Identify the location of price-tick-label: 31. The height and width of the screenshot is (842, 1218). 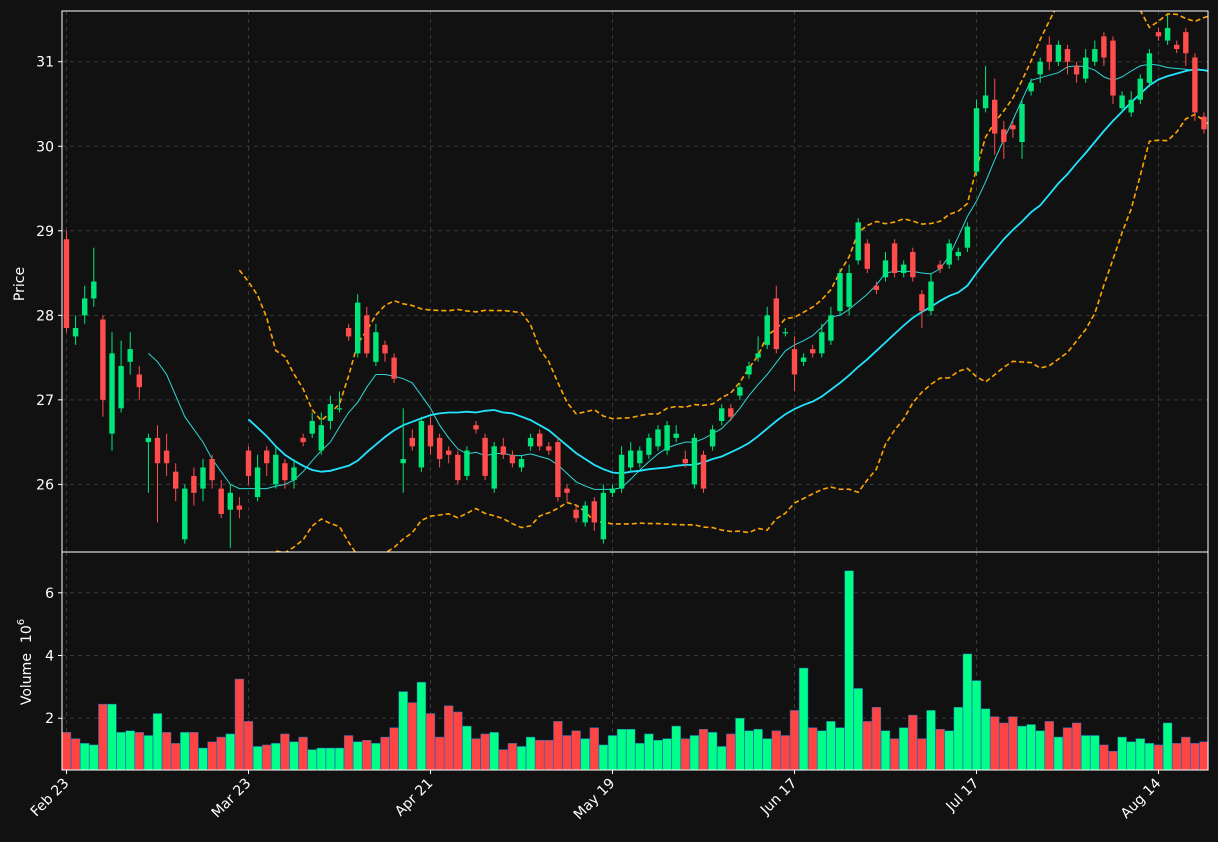
(45, 63).